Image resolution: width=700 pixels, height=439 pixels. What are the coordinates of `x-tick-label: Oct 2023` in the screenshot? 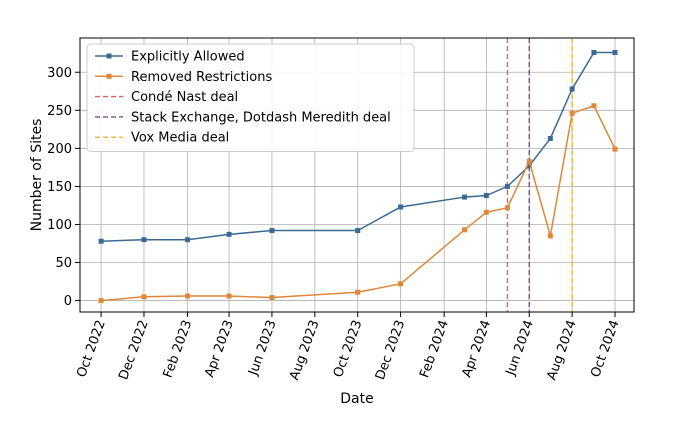 It's located at (348, 348).